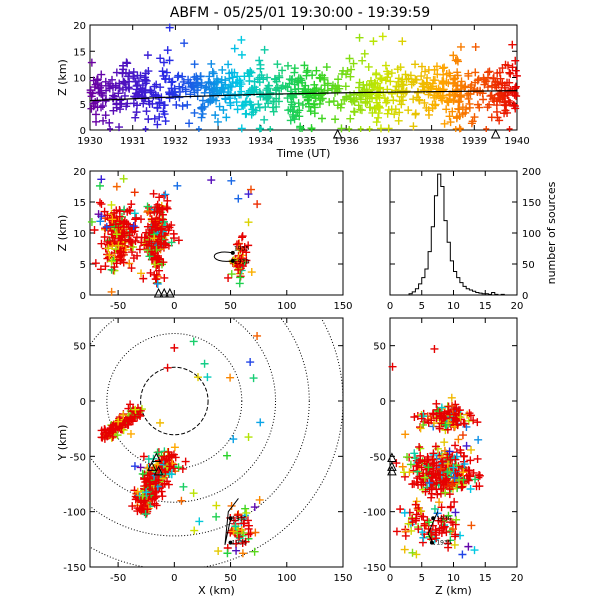  I want to click on x-tick-label: 0, so click(390, 578).